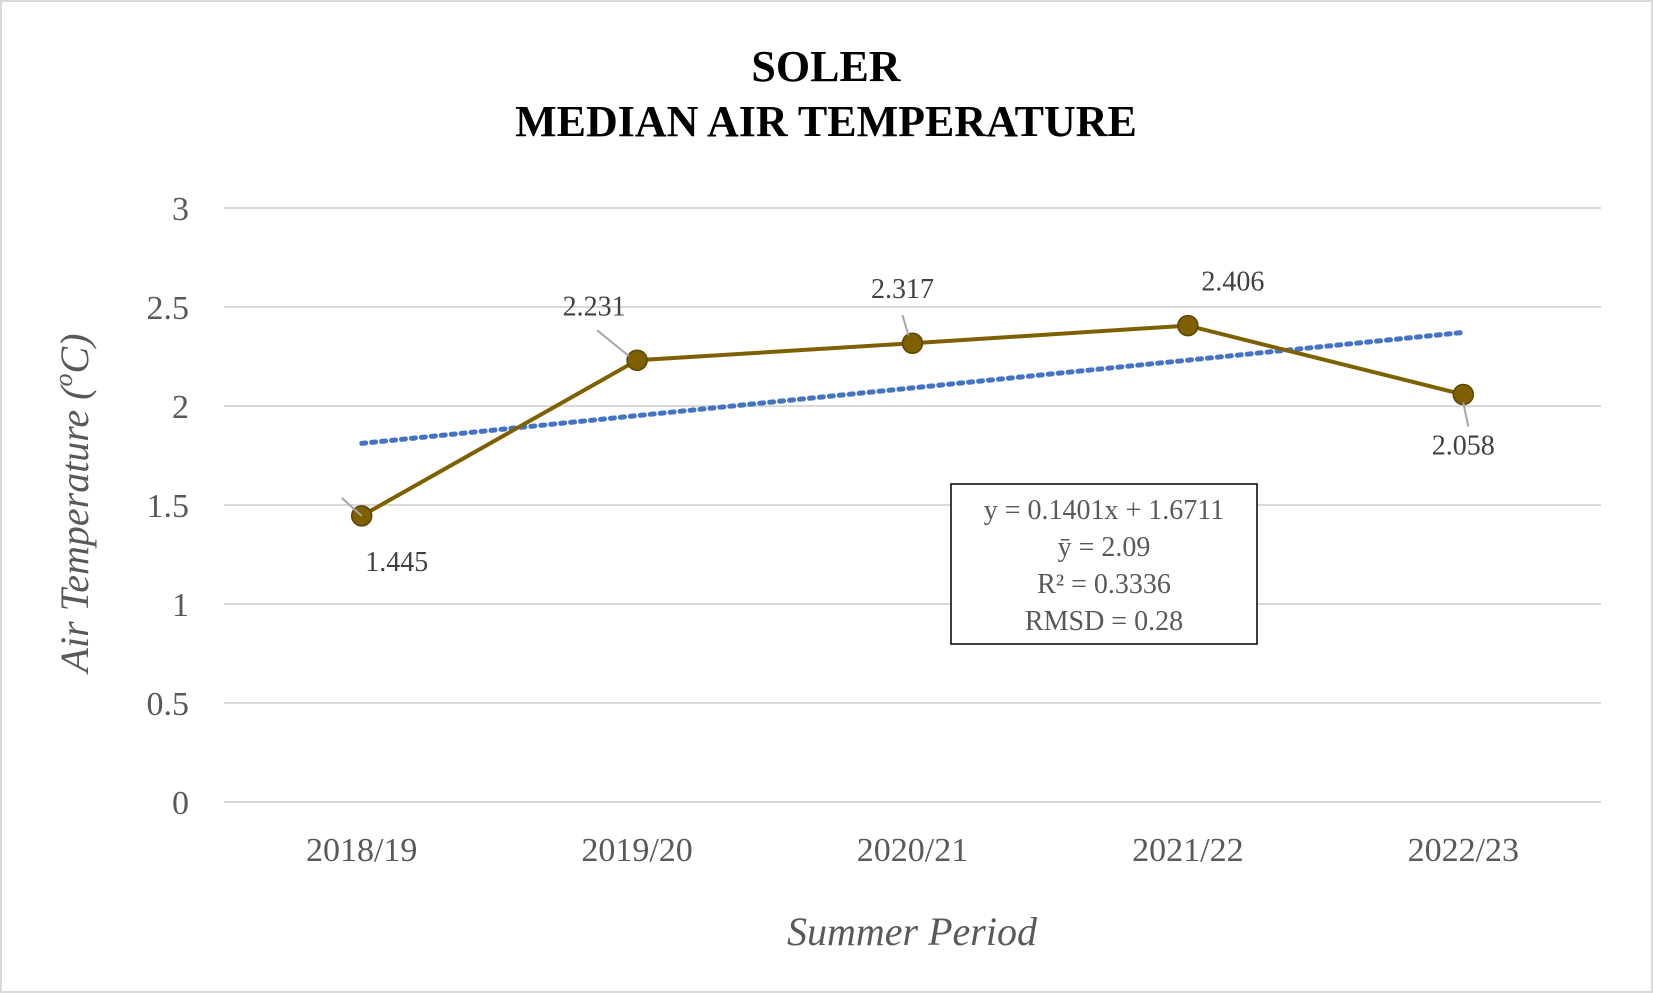  Describe the element at coordinates (180, 407) in the screenshot. I see `y-tick-label-4: 2` at that location.